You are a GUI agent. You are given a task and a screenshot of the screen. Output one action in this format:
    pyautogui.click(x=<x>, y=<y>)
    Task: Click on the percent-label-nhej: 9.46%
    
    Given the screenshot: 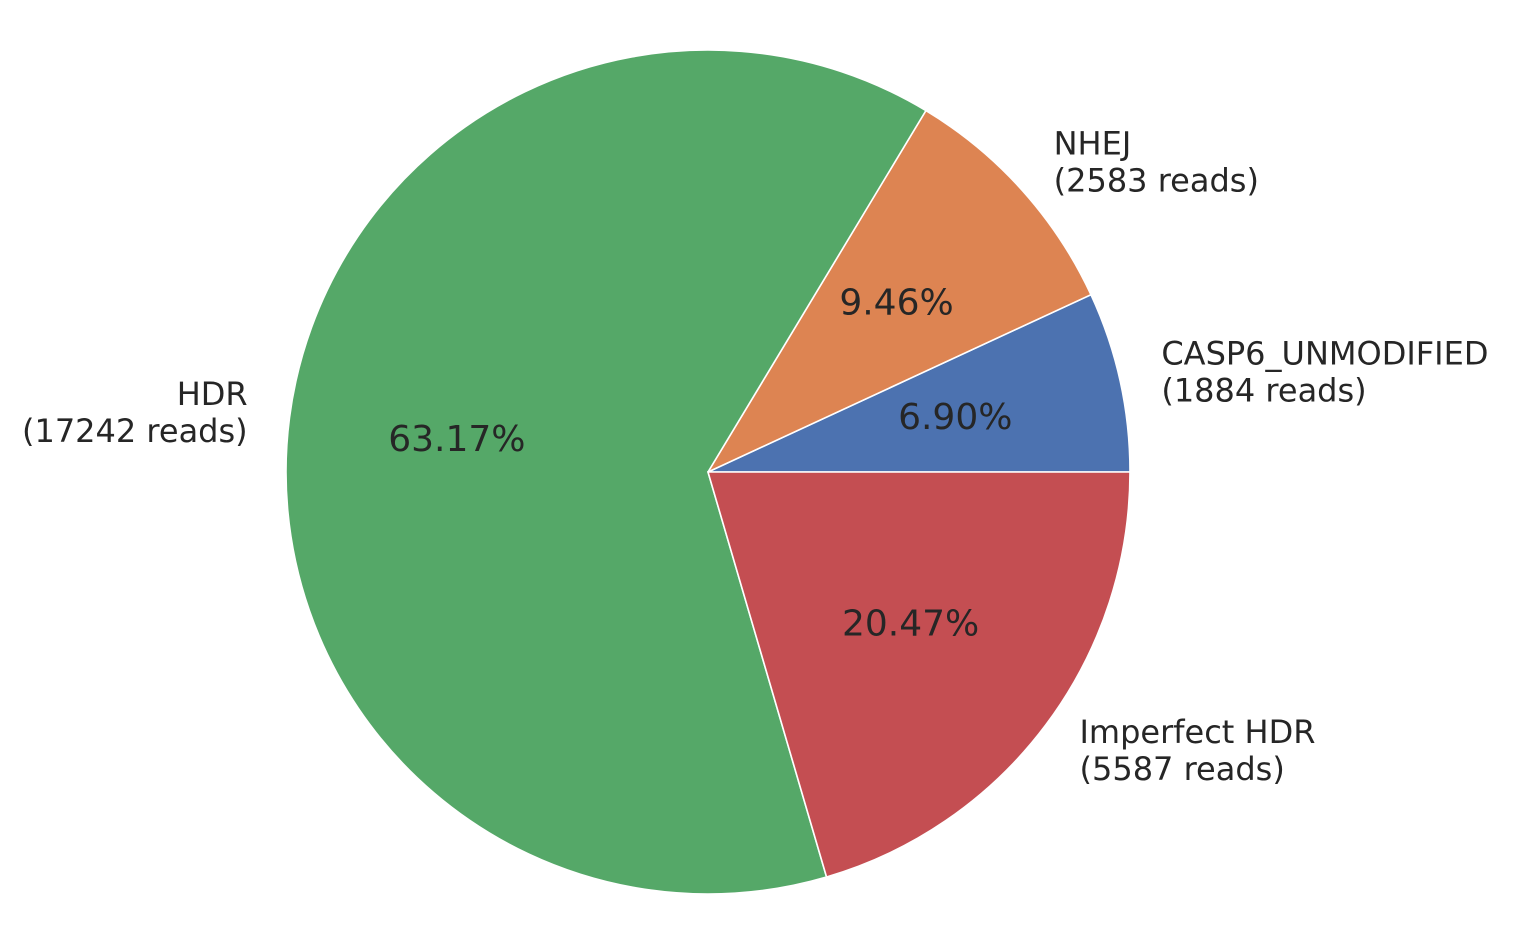 What is the action you would take?
    pyautogui.click(x=896, y=302)
    